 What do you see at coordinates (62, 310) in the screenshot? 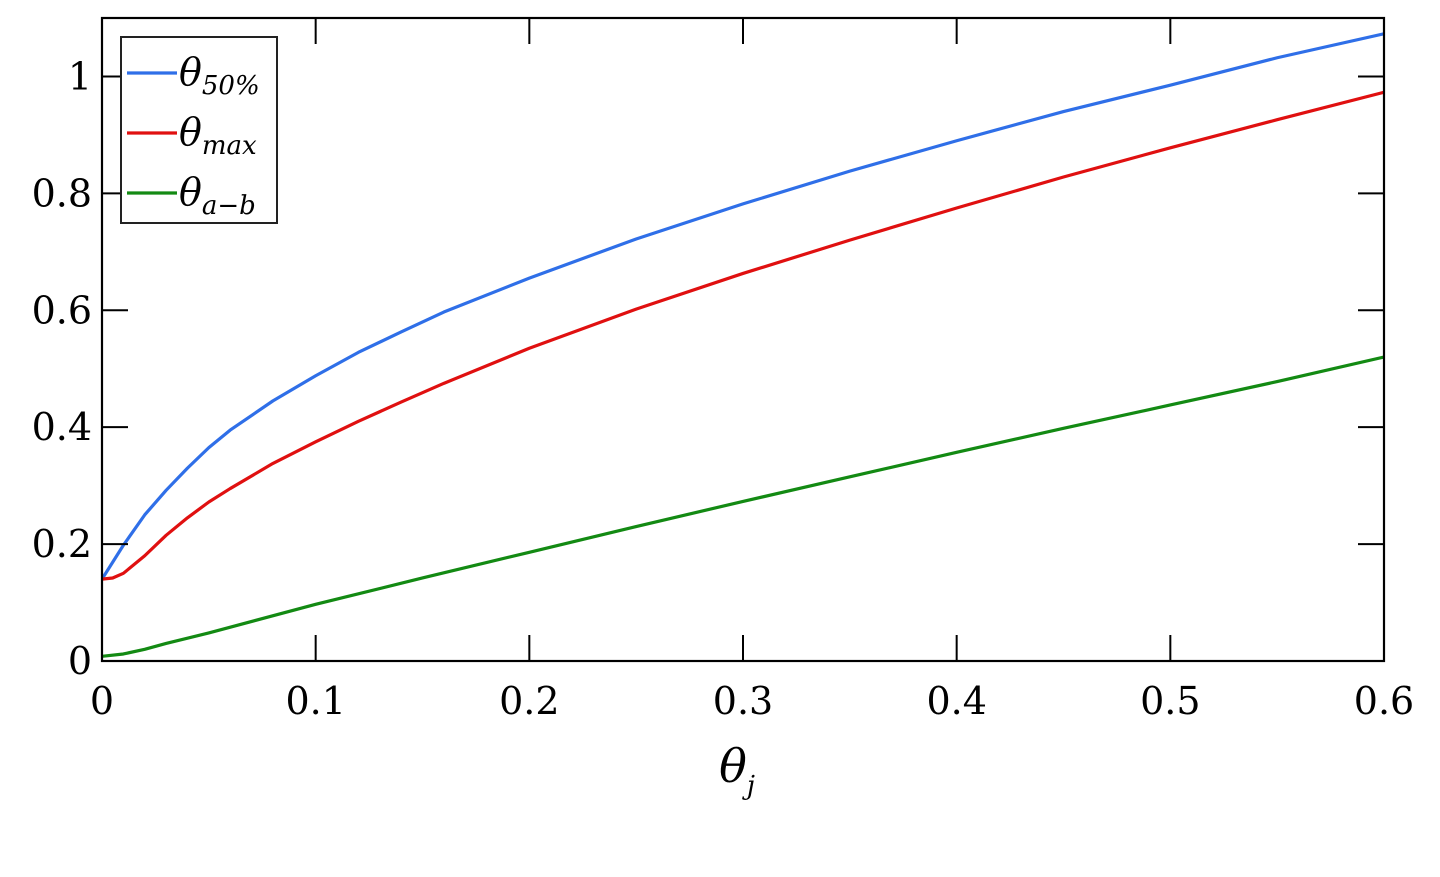
I see `y-tick-label: 0.6` at bounding box center [62, 310].